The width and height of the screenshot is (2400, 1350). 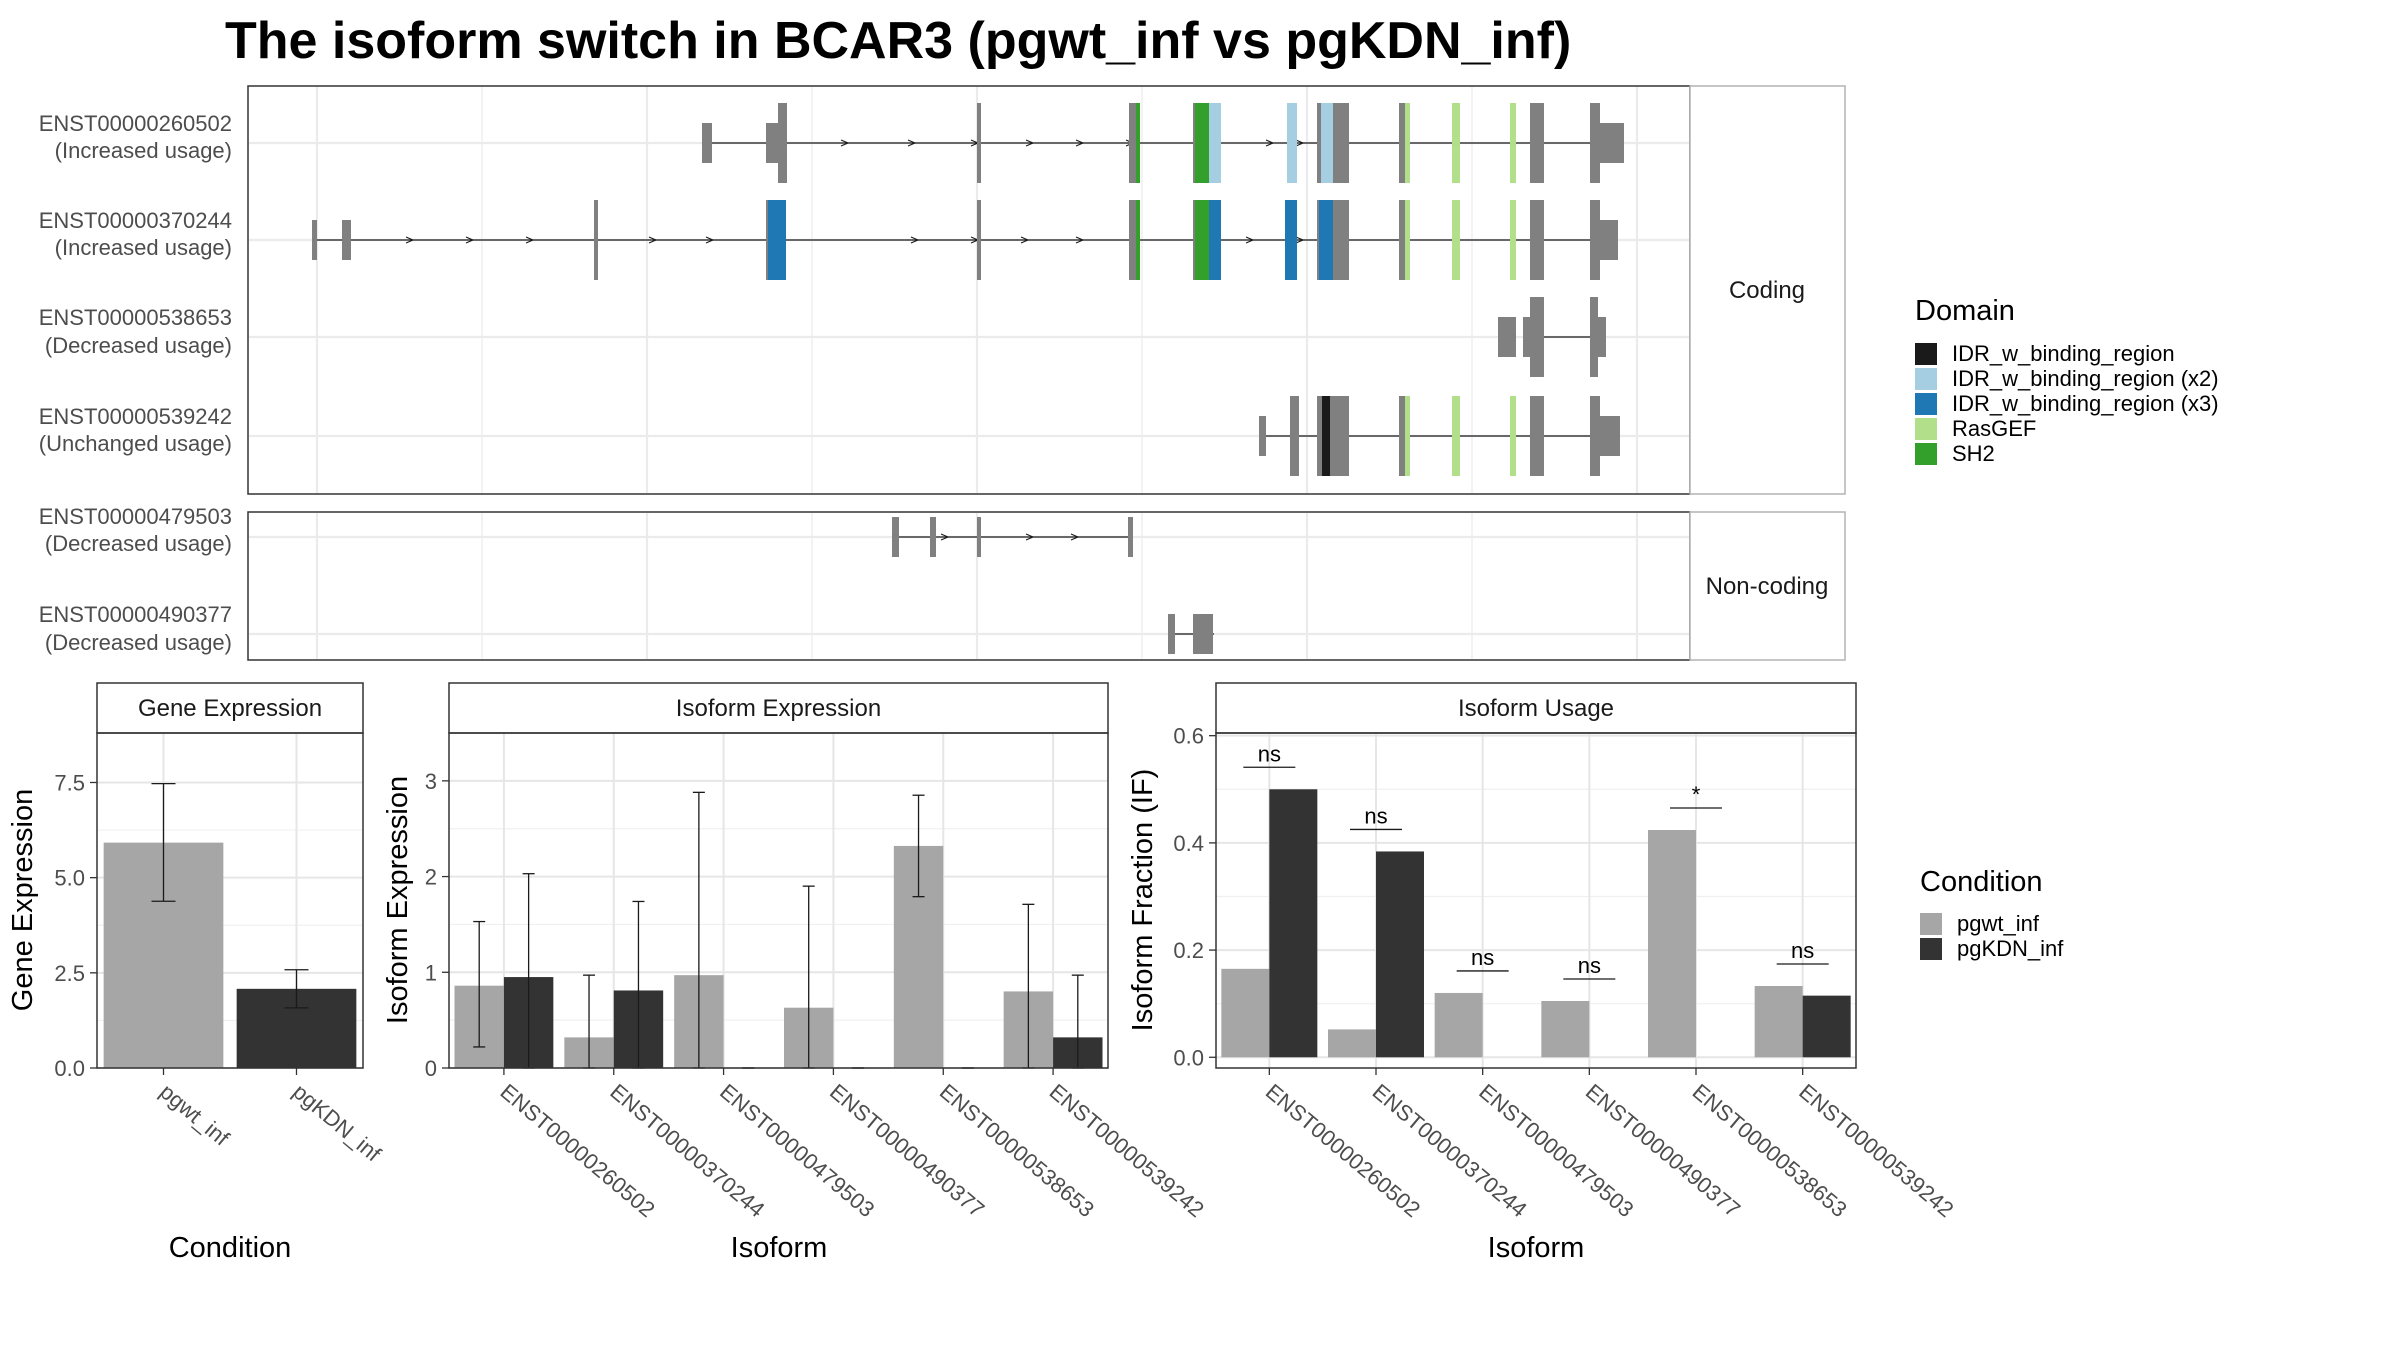 What do you see at coordinates (135, 416) in the screenshot?
I see `transcript-id-label: ENST00000539242` at bounding box center [135, 416].